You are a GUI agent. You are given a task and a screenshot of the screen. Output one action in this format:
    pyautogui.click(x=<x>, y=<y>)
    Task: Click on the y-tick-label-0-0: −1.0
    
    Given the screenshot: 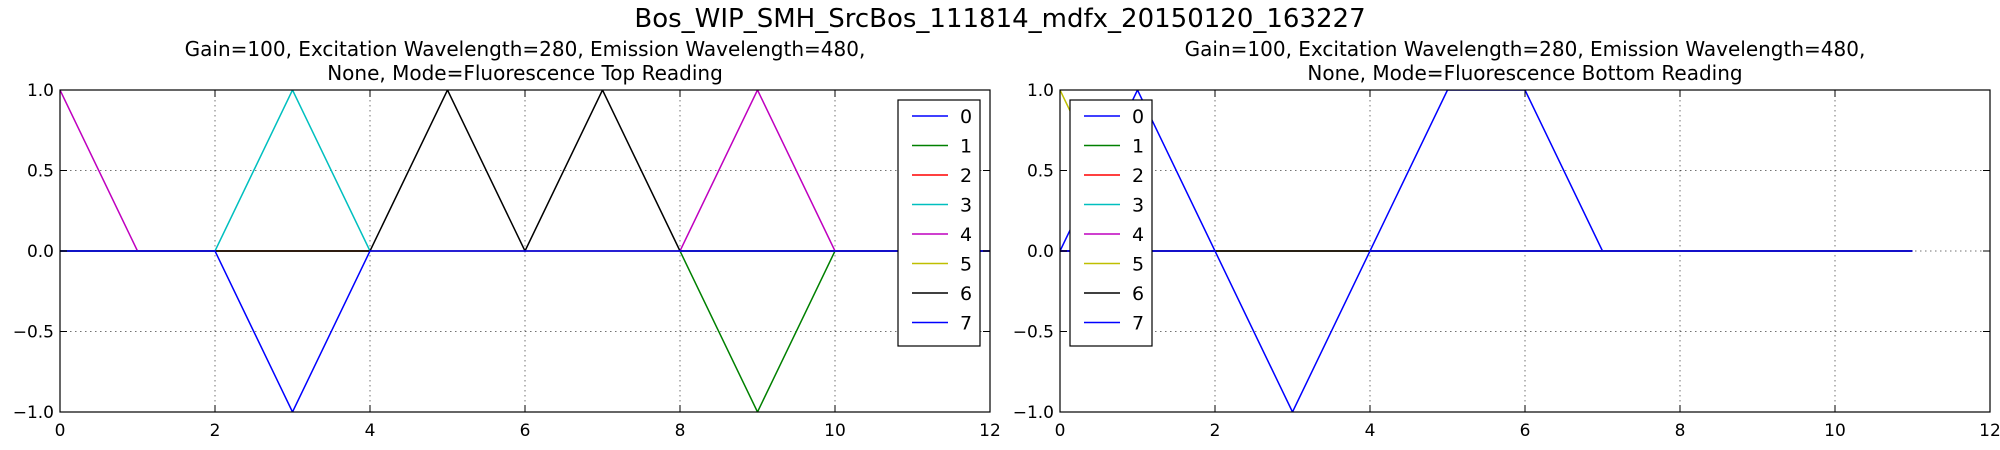 What is the action you would take?
    pyautogui.click(x=33, y=413)
    